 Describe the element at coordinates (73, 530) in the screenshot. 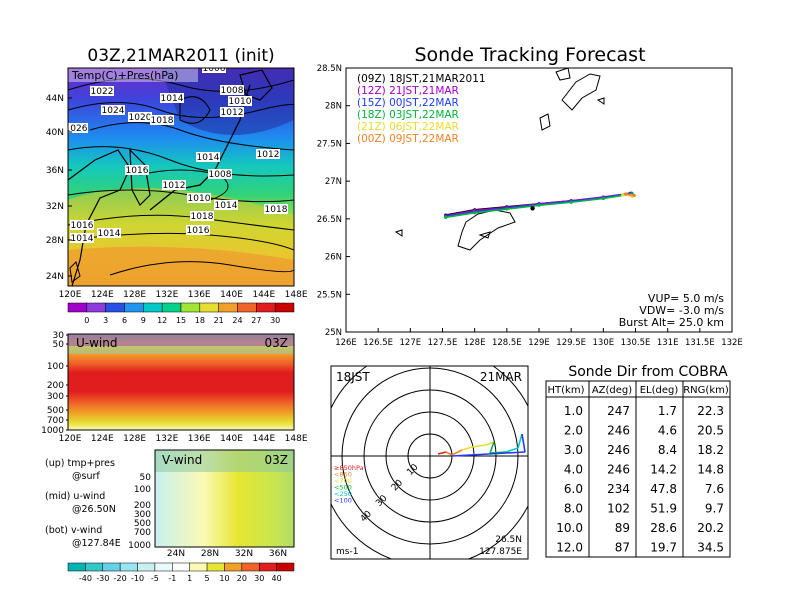

I see `note-text: (bot) v-wind` at that location.